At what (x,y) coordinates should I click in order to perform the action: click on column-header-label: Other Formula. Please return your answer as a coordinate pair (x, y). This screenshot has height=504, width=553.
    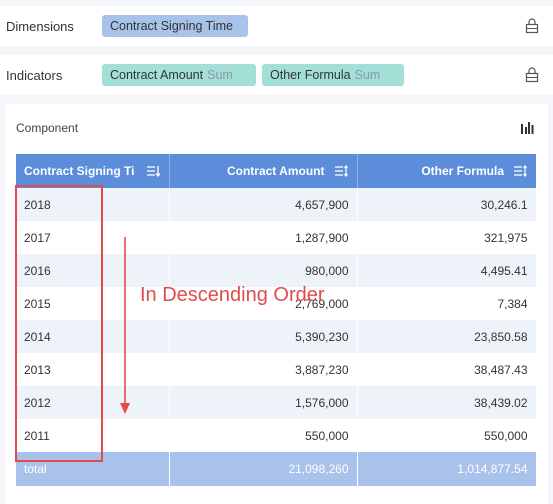
    Looking at the image, I should click on (462, 171).